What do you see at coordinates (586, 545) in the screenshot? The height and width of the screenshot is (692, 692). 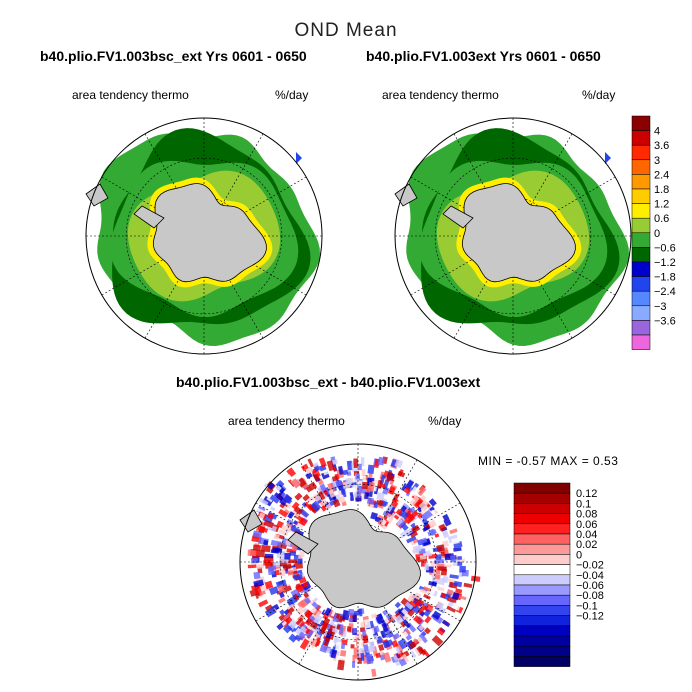 I see `colorbar-tick-label: 0.02` at bounding box center [586, 545].